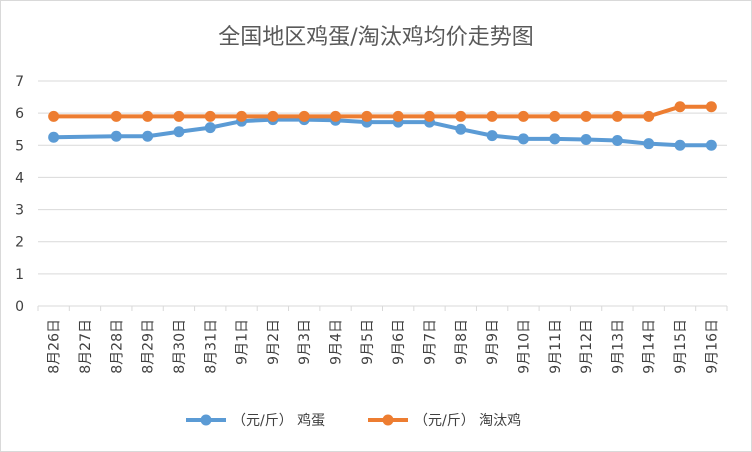 Image resolution: width=752 pixels, height=452 pixels. What do you see at coordinates (19, 146) in the screenshot?
I see `y-tick-label: 5` at bounding box center [19, 146].